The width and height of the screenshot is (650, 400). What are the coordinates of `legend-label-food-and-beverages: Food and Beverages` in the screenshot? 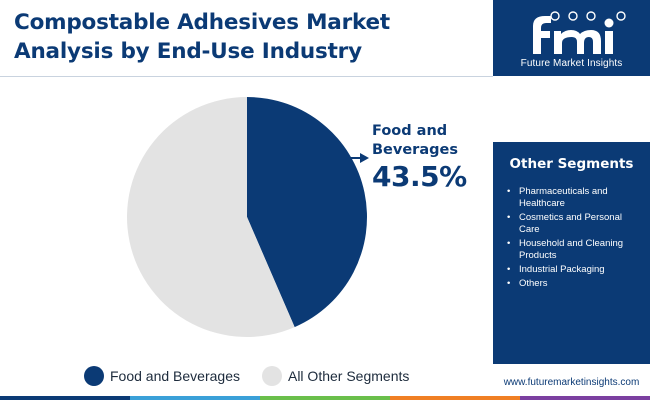 It's located at (175, 376).